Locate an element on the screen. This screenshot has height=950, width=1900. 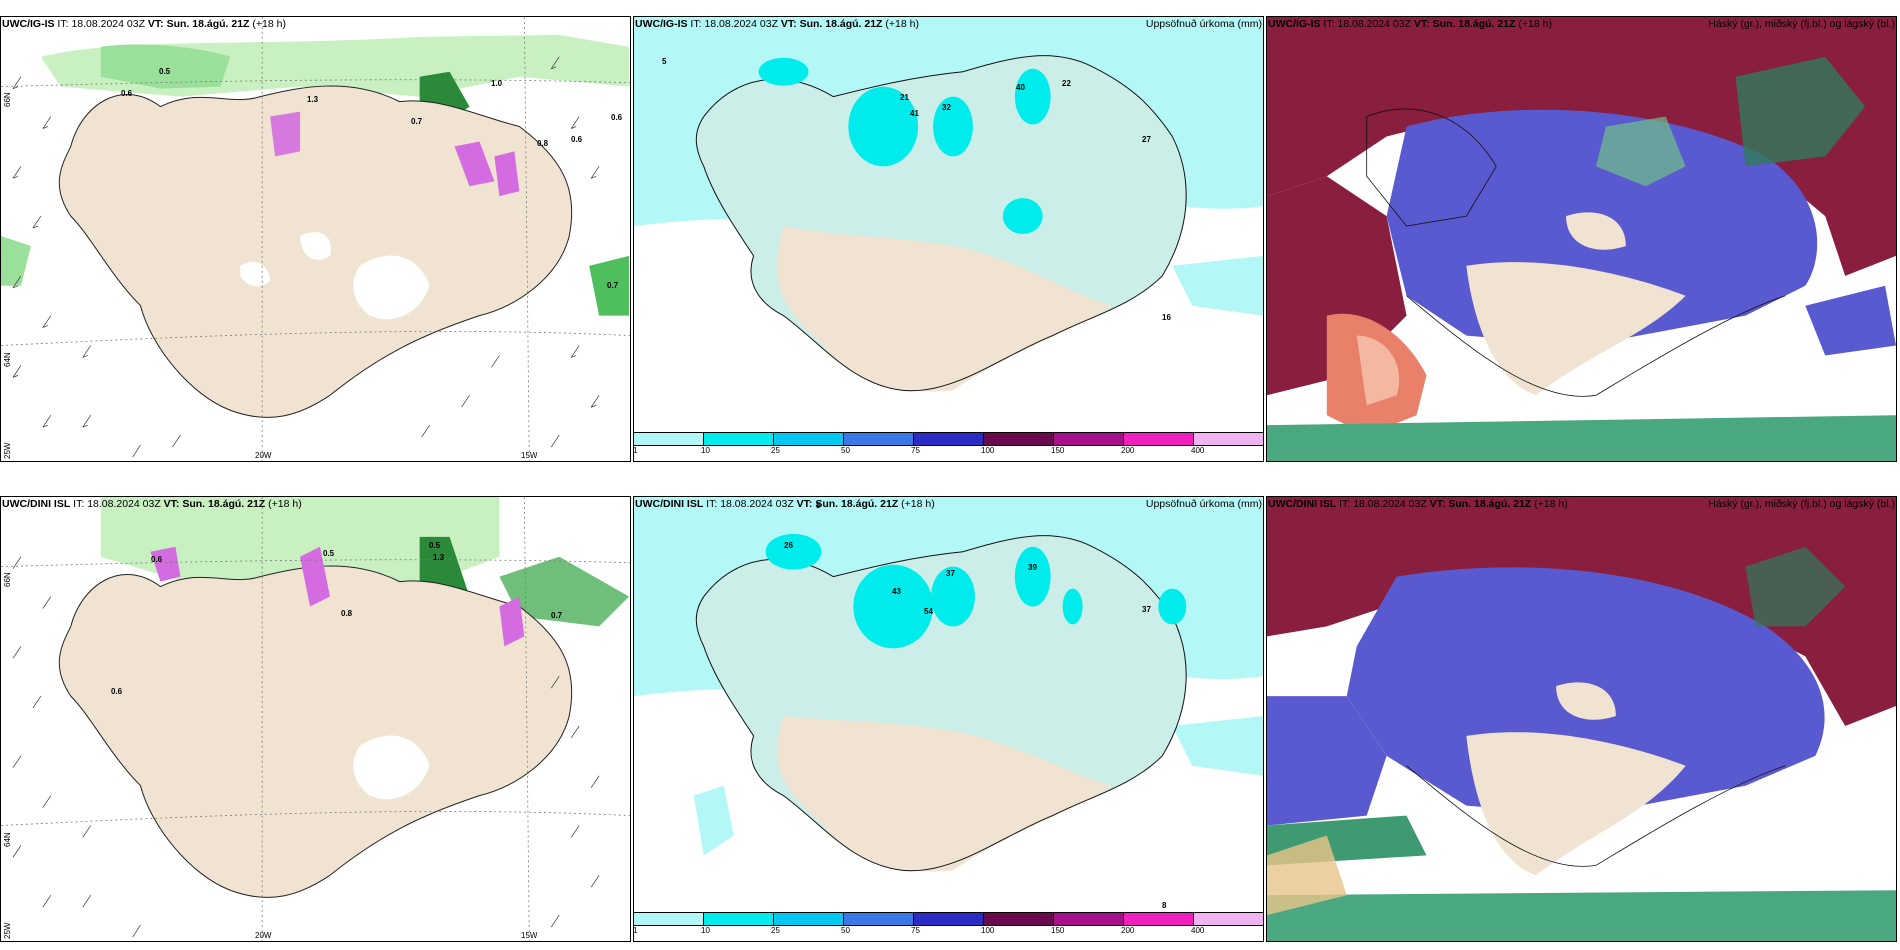
precip-value: 5 is located at coordinates (664, 61).